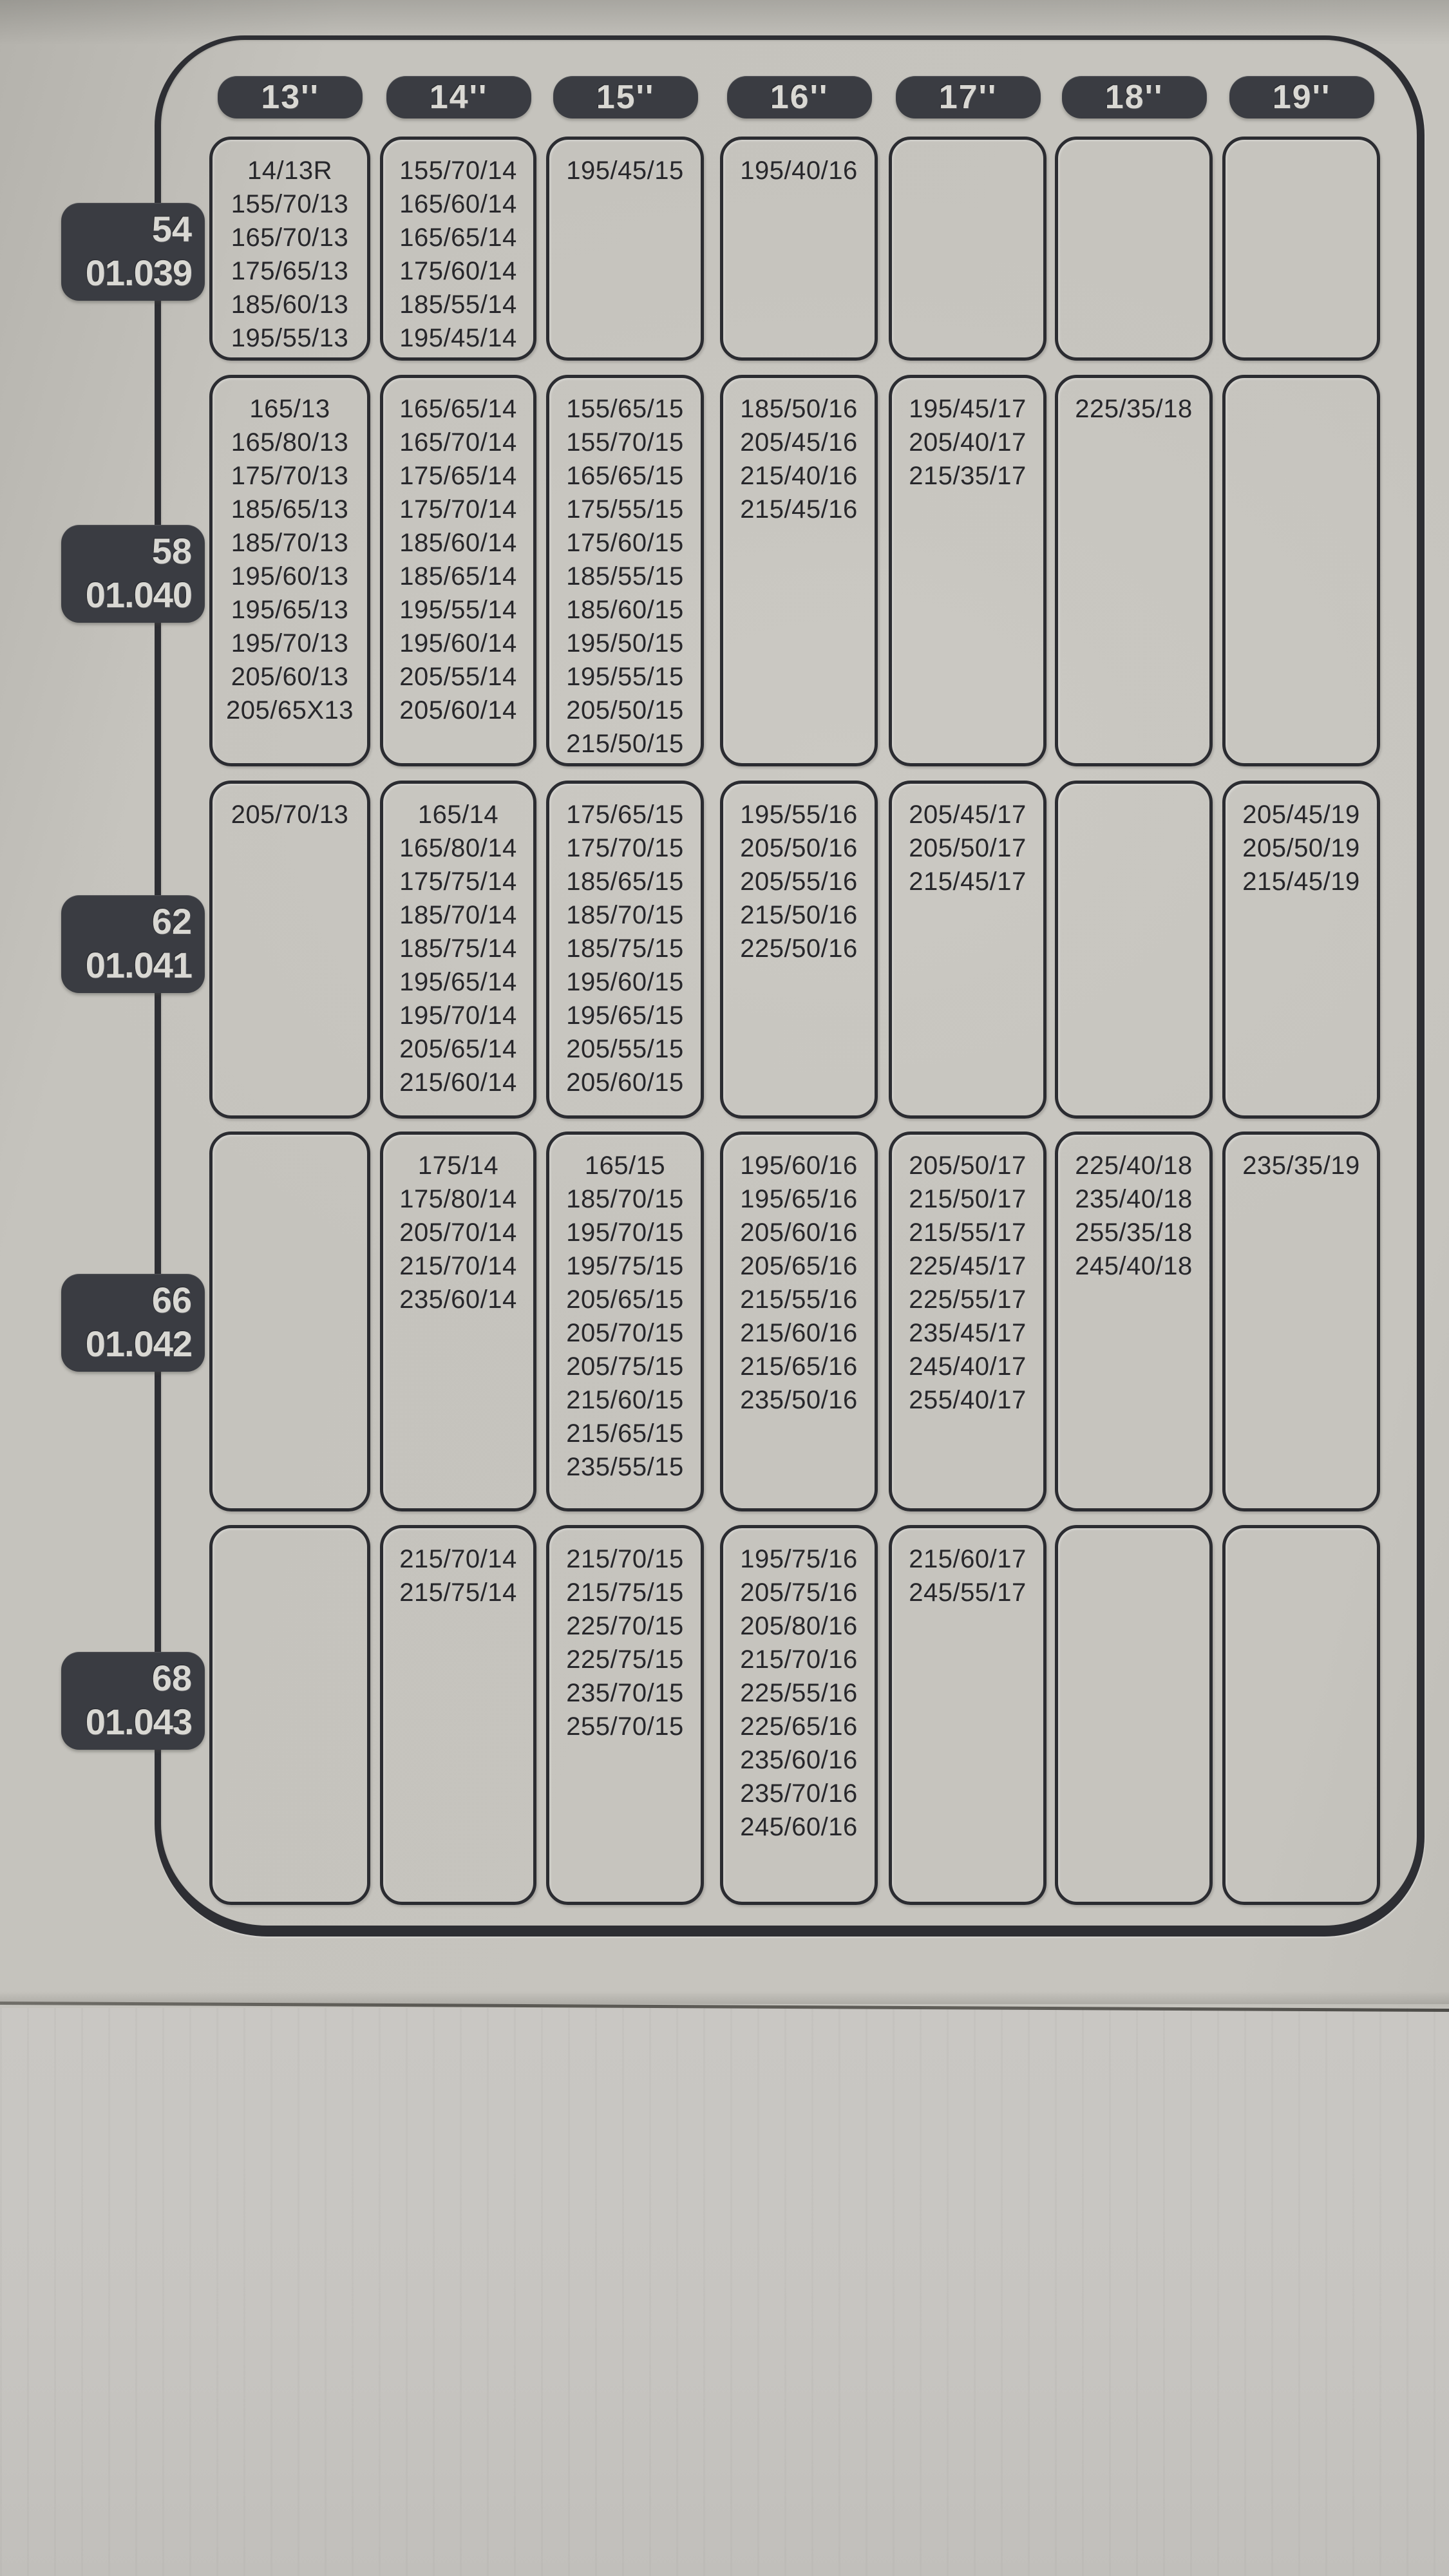 The width and height of the screenshot is (1449, 2576). I want to click on tire-size: 175/14, so click(458, 1165).